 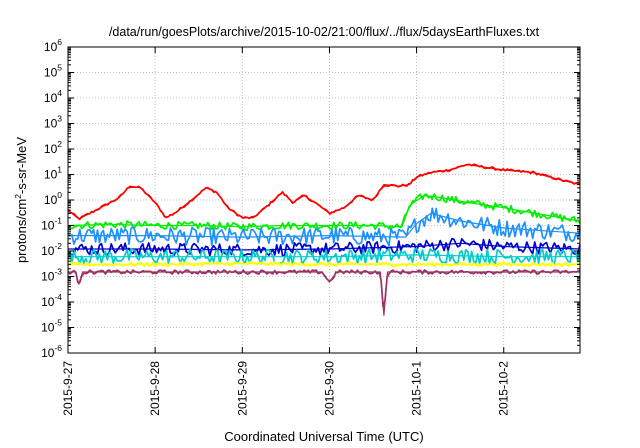 What do you see at coordinates (59, 195) in the screenshot?
I see `y-tick-exp: 0` at bounding box center [59, 195].